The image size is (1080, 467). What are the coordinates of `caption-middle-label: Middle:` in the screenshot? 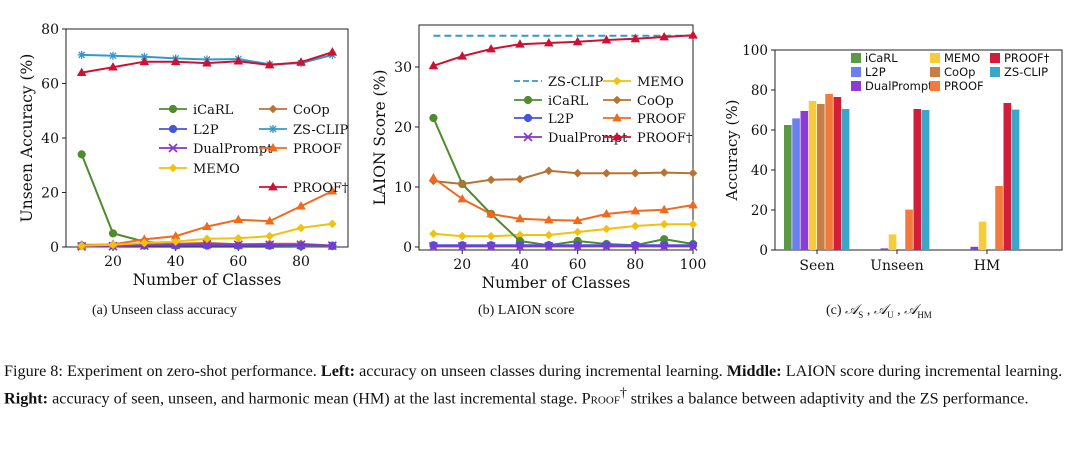 It's located at (754, 371).